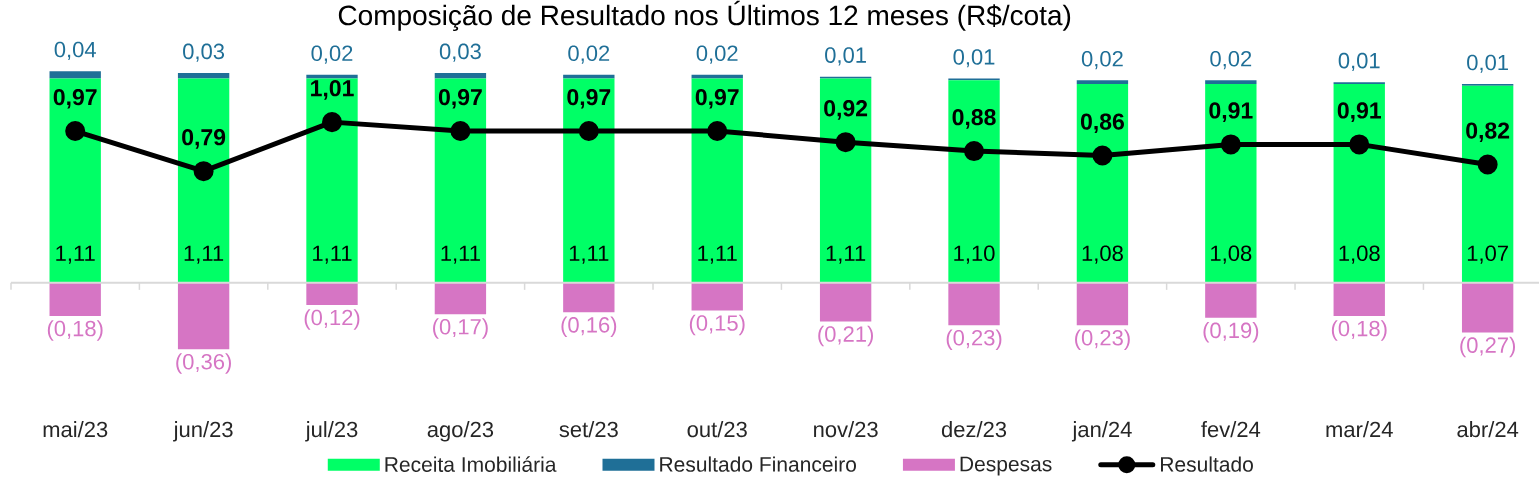 The image size is (1539, 481). Describe the element at coordinates (331, 431) in the screenshot. I see `x-tick-label: jul/23` at that location.